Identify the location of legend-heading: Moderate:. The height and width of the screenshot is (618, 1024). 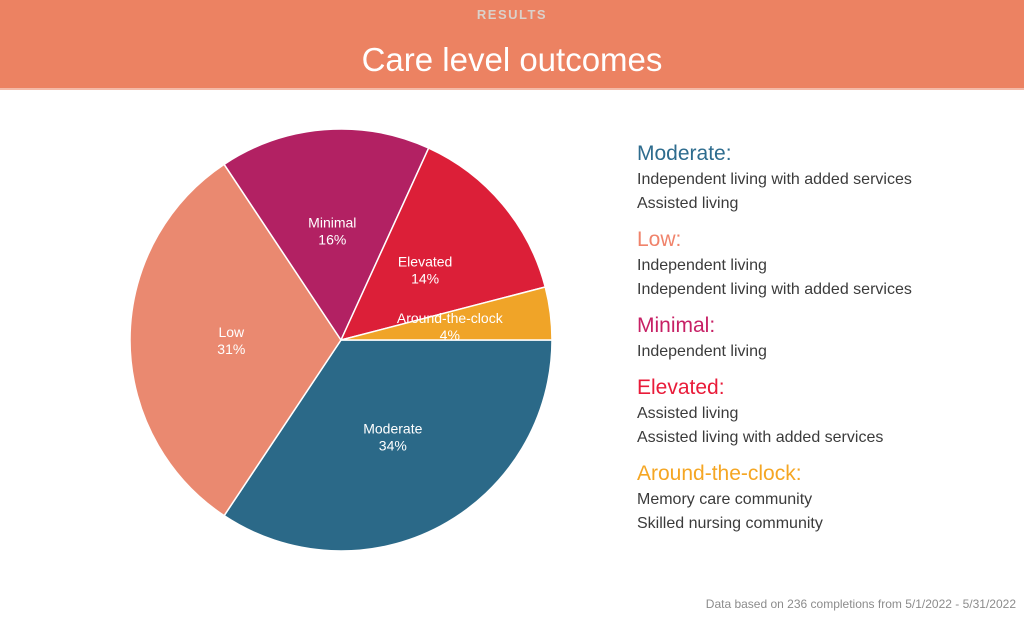
(684, 153).